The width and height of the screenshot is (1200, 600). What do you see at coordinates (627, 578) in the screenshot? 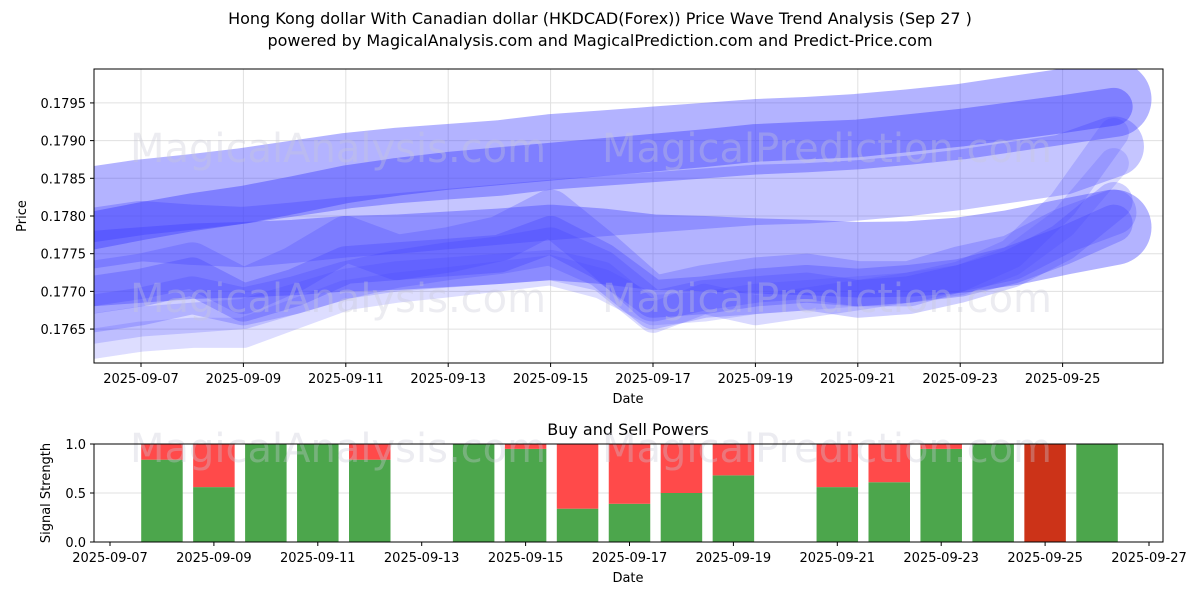
I see `signal-x-axis-label: Date` at bounding box center [627, 578].